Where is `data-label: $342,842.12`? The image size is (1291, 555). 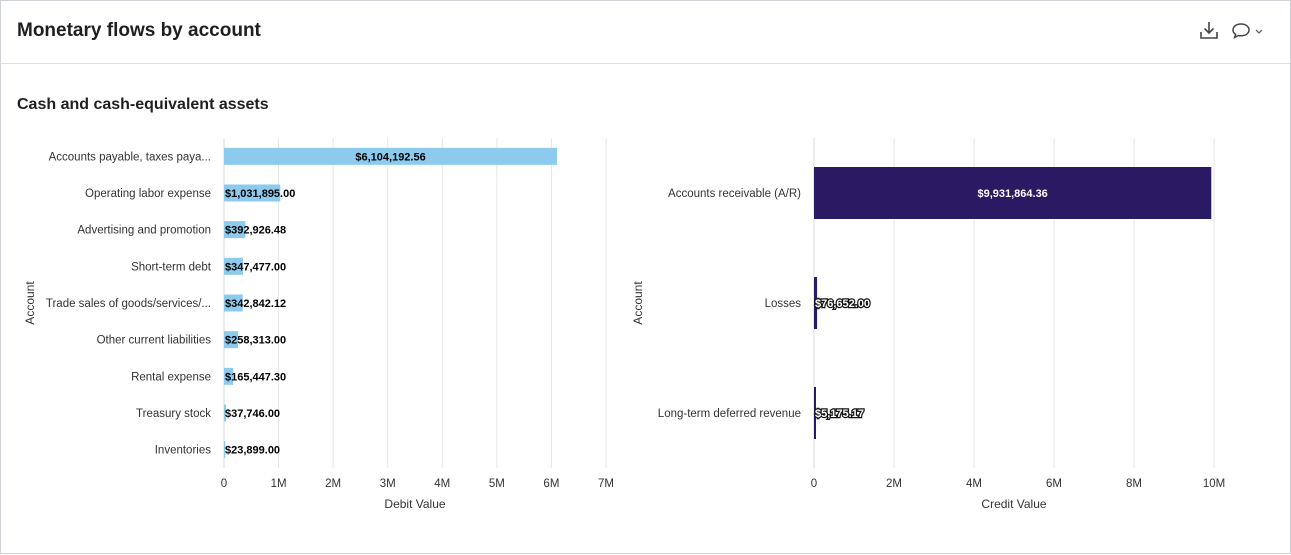
data-label: $342,842.12 is located at coordinates (255, 304).